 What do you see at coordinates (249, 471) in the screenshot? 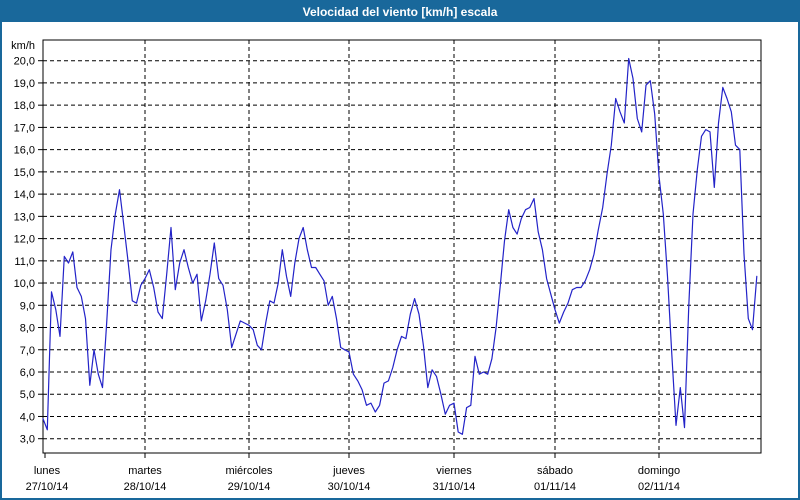
I see `day-name-label: miércoles` at bounding box center [249, 471].